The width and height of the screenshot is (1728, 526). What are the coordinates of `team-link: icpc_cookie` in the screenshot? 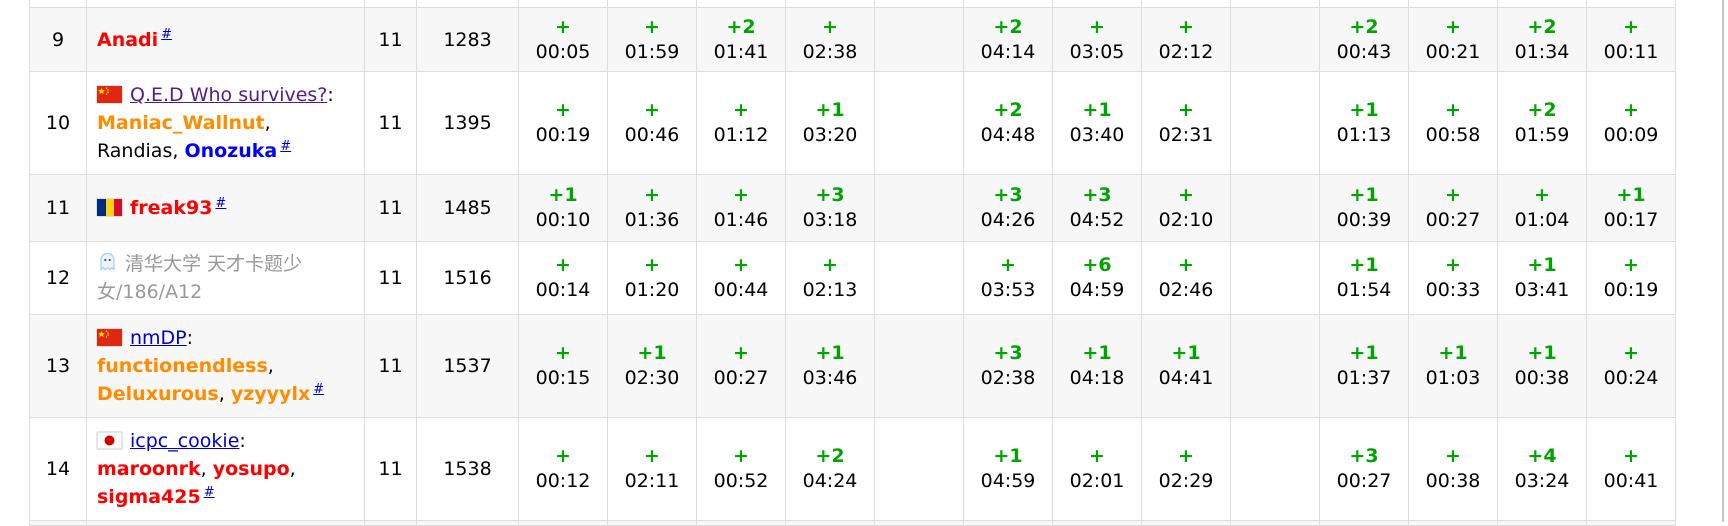 It's located at (185, 441).